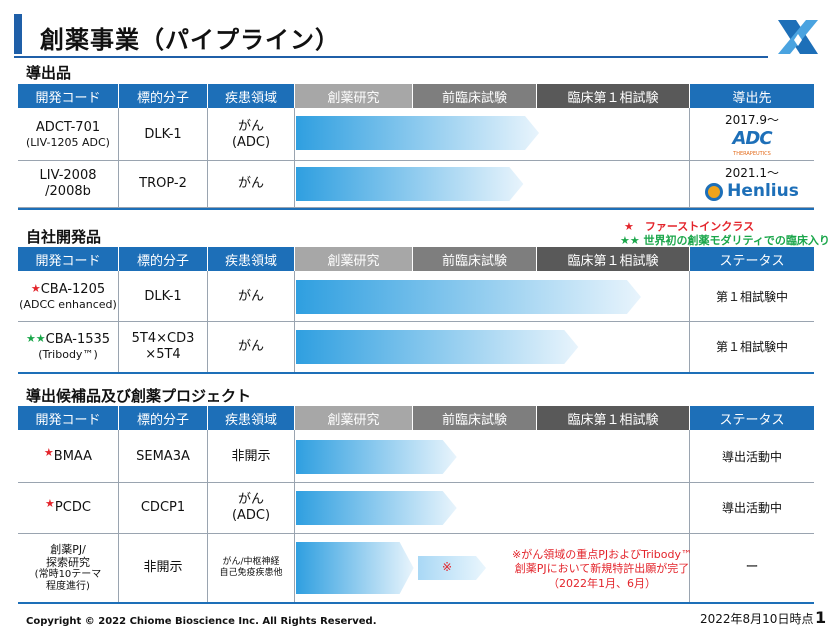  Describe the element at coordinates (752, 139) in the screenshot. I see `partner-logo-adc: ADC` at that location.